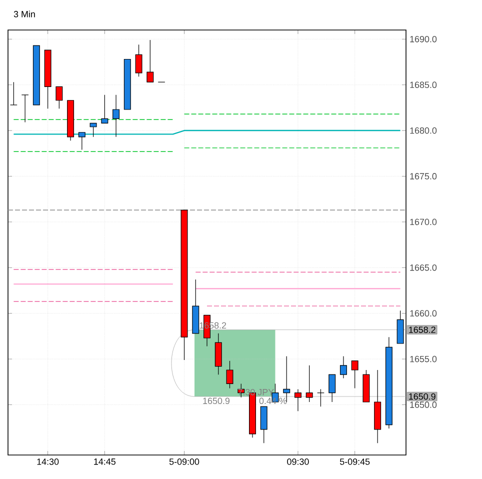  I want to click on x-tick-label: 5-09:45, so click(355, 461).